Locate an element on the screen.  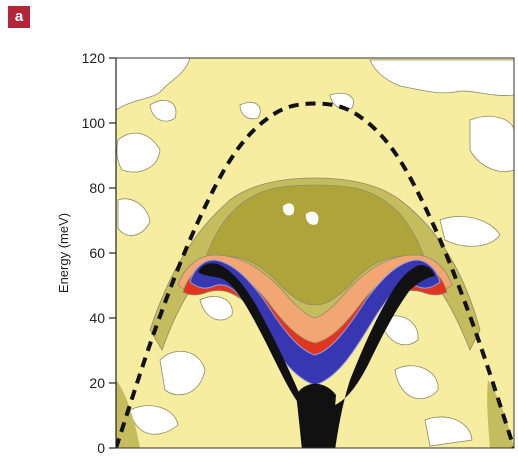
y-tick-label: 0 is located at coordinates (101, 448).